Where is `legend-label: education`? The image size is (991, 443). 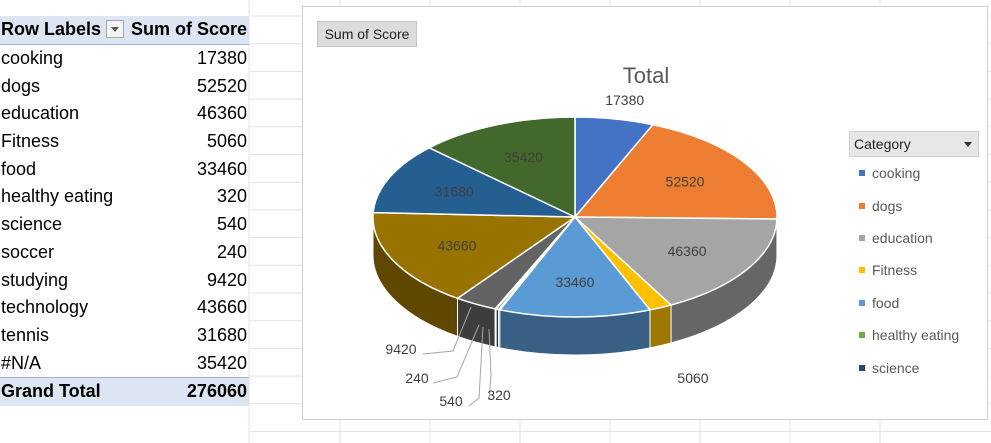
legend-label: education is located at coordinates (902, 237).